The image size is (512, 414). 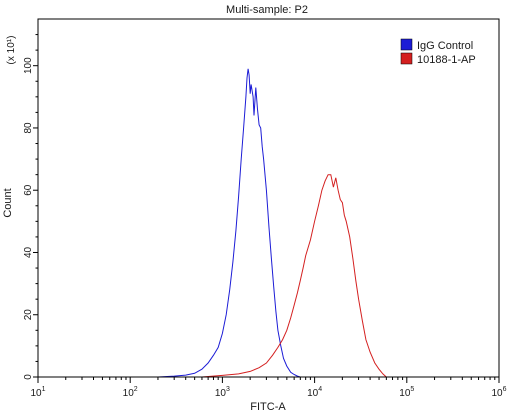 What do you see at coordinates (267, 10) in the screenshot?
I see `chart-title: Multi-sample: P2` at bounding box center [267, 10].